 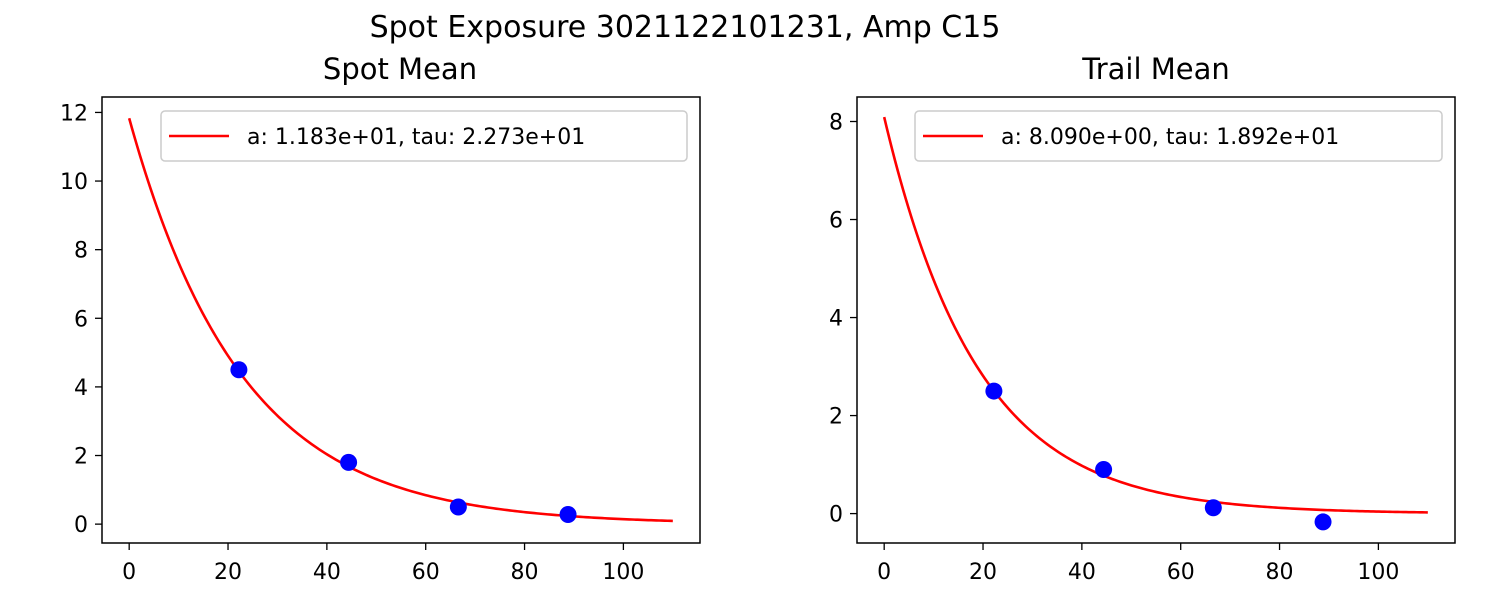 What do you see at coordinates (403, 442) in the screenshot?
I see `spot-mean-points` at bounding box center [403, 442].